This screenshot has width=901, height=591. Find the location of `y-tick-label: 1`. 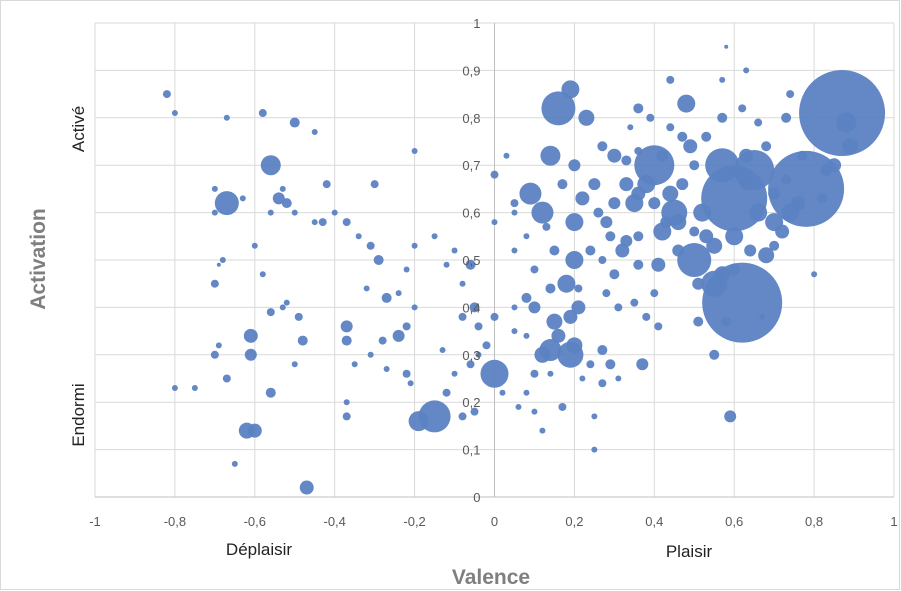

y-tick-label: 1 is located at coordinates (476, 23).